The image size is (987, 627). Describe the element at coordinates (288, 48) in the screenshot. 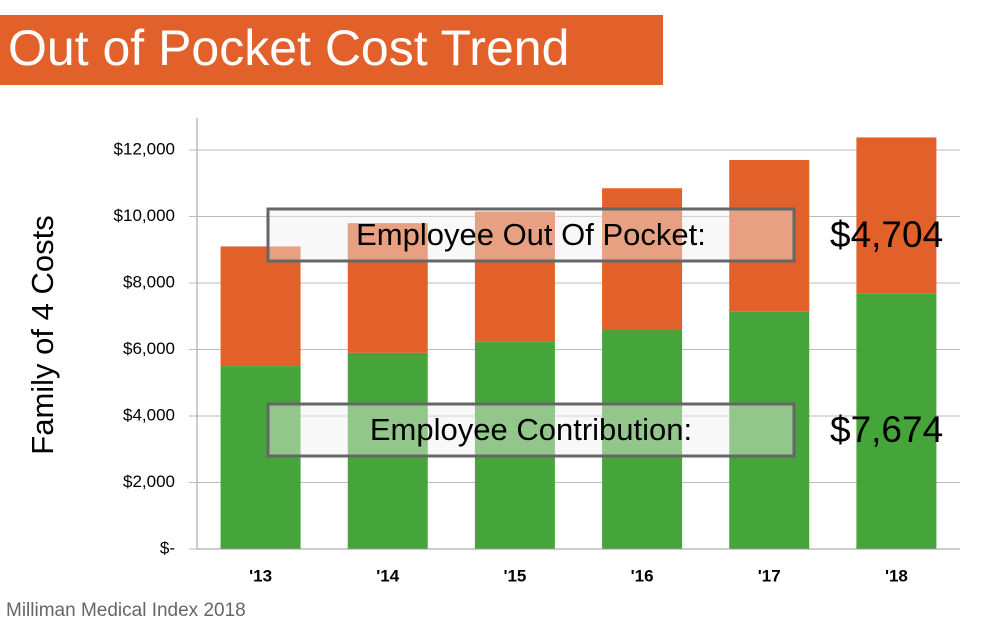

I see `chart-title: Out of Pocket Cost Trend` at that location.